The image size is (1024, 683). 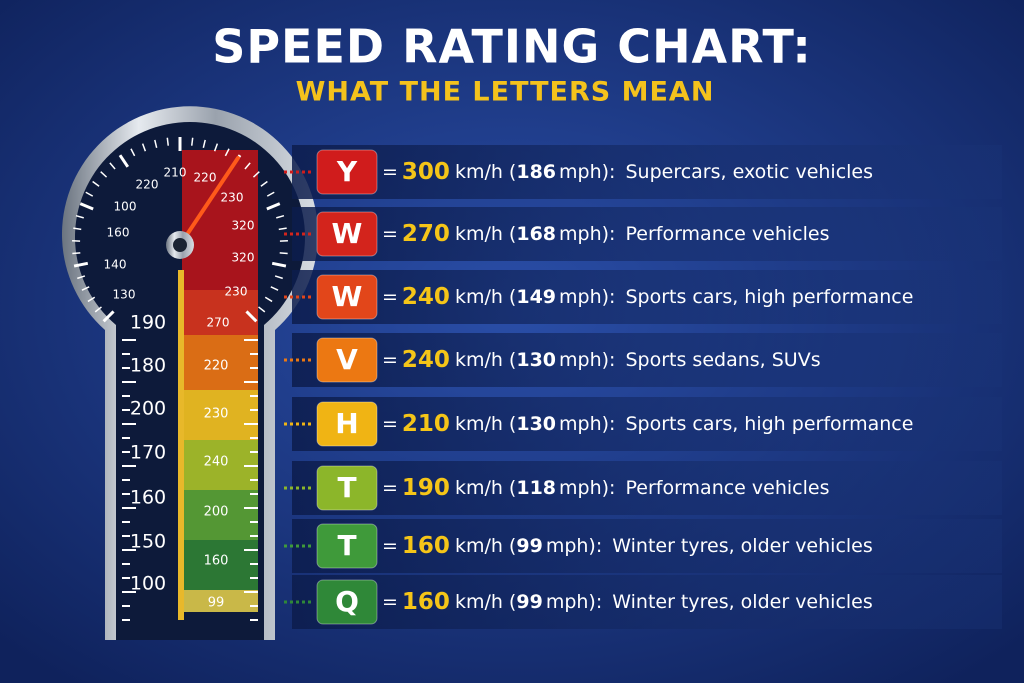 What do you see at coordinates (529, 602) in the screenshot?
I see `speed-mph: 99` at bounding box center [529, 602].